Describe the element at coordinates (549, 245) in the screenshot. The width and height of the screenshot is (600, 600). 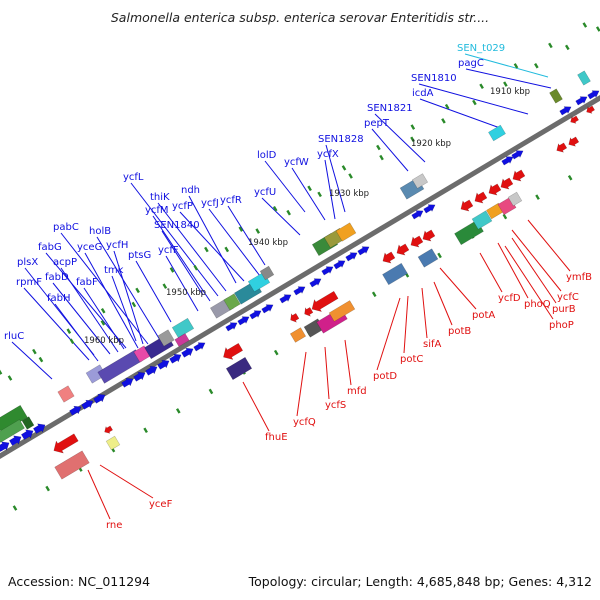
I see `label-line-ymfb` at that location.